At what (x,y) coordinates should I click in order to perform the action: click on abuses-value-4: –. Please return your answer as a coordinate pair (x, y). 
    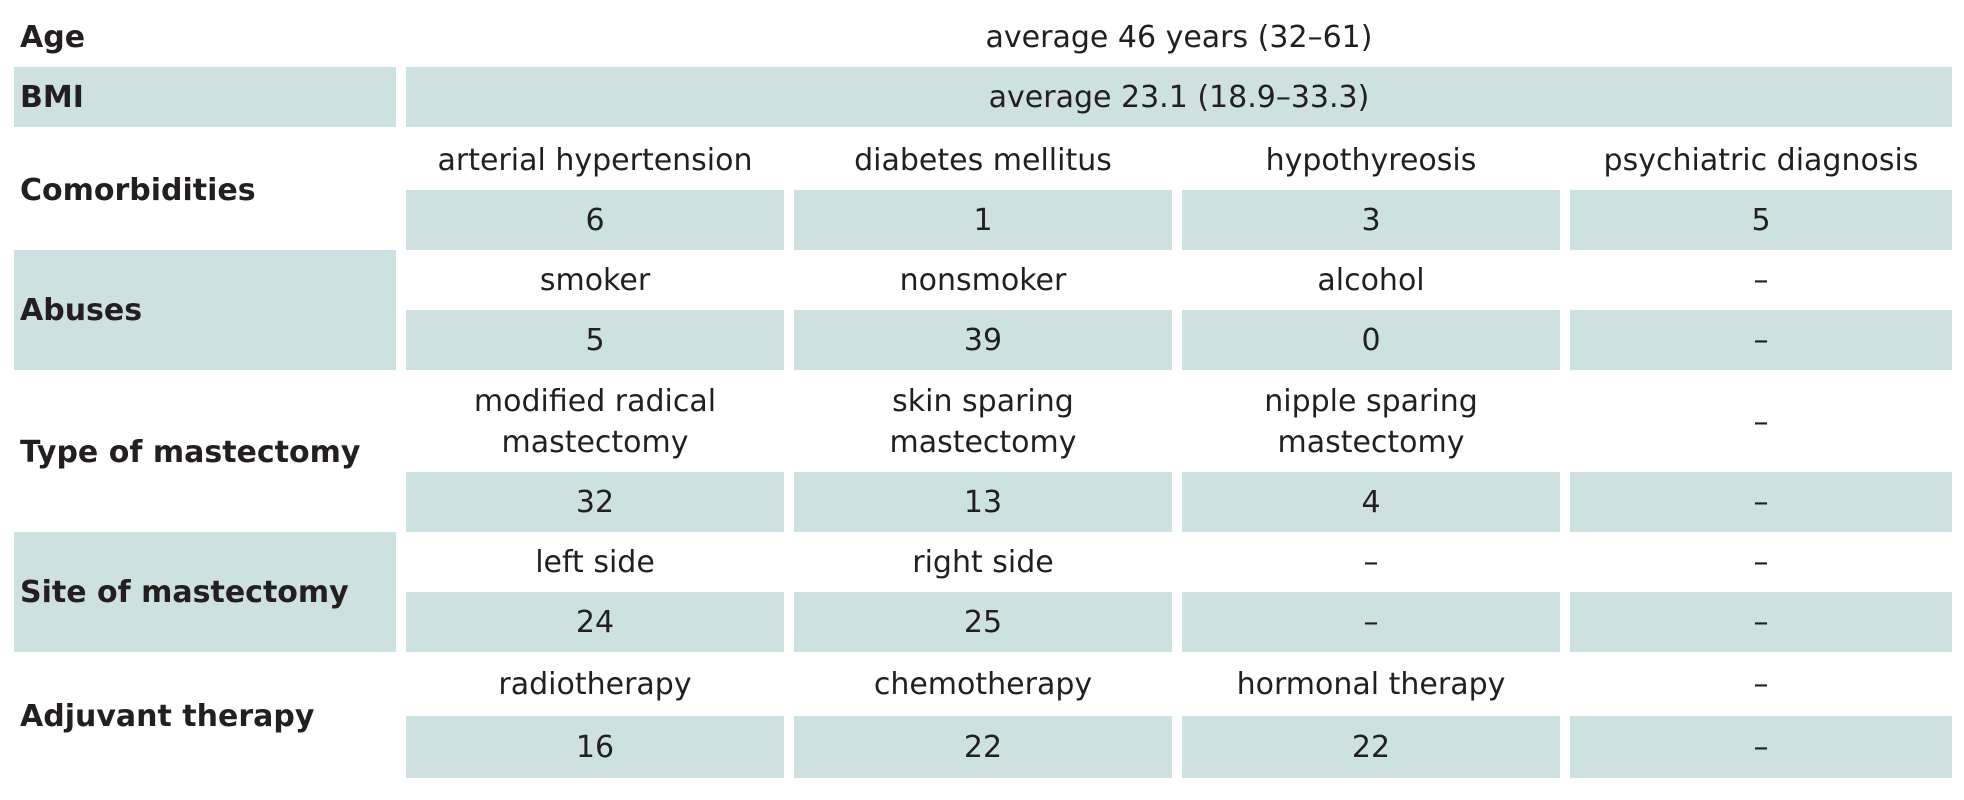
    Looking at the image, I should click on (1761, 340).